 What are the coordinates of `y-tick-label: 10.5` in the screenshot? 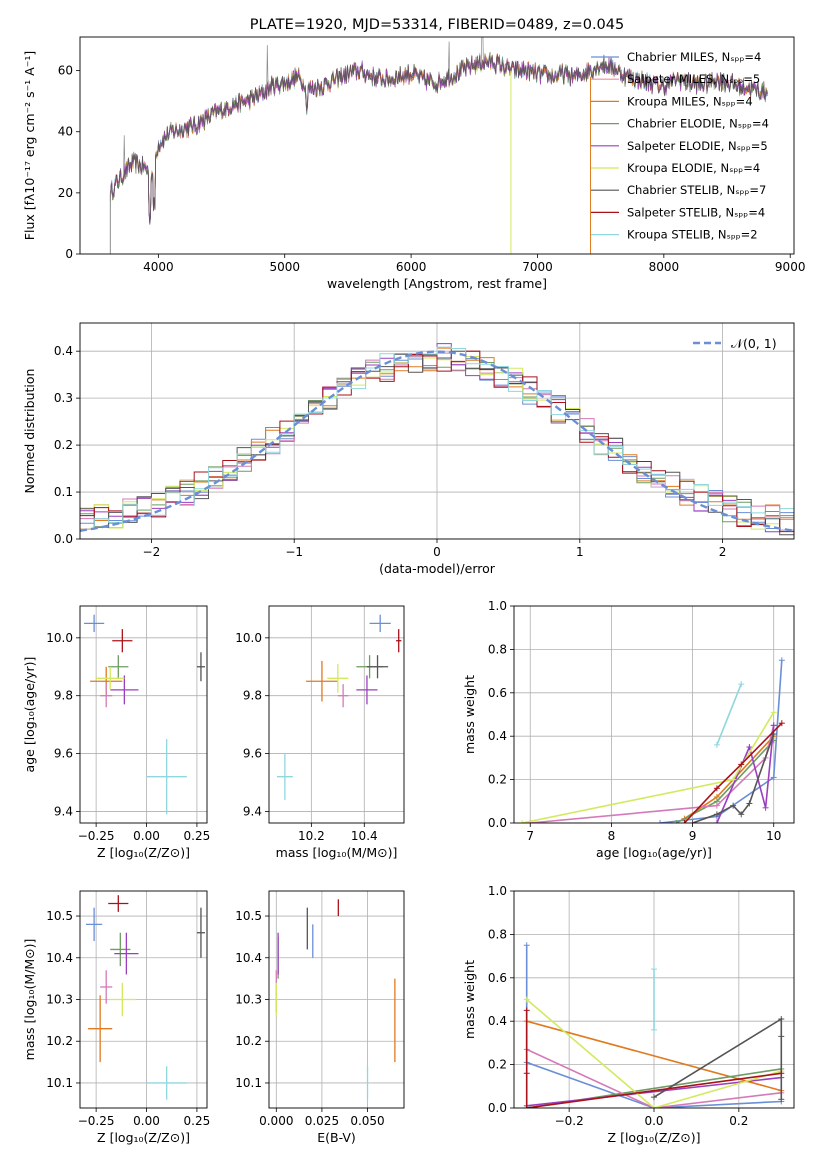 It's located at (248, 916).